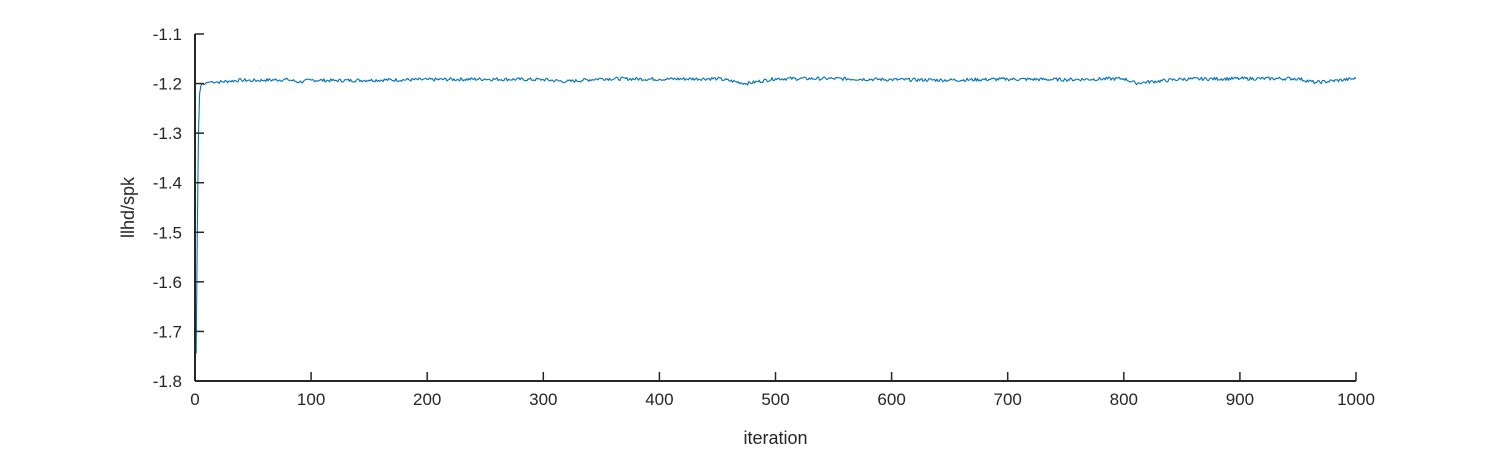 This screenshot has width=1500, height=450. I want to click on x-axis-title: iteration, so click(775, 438).